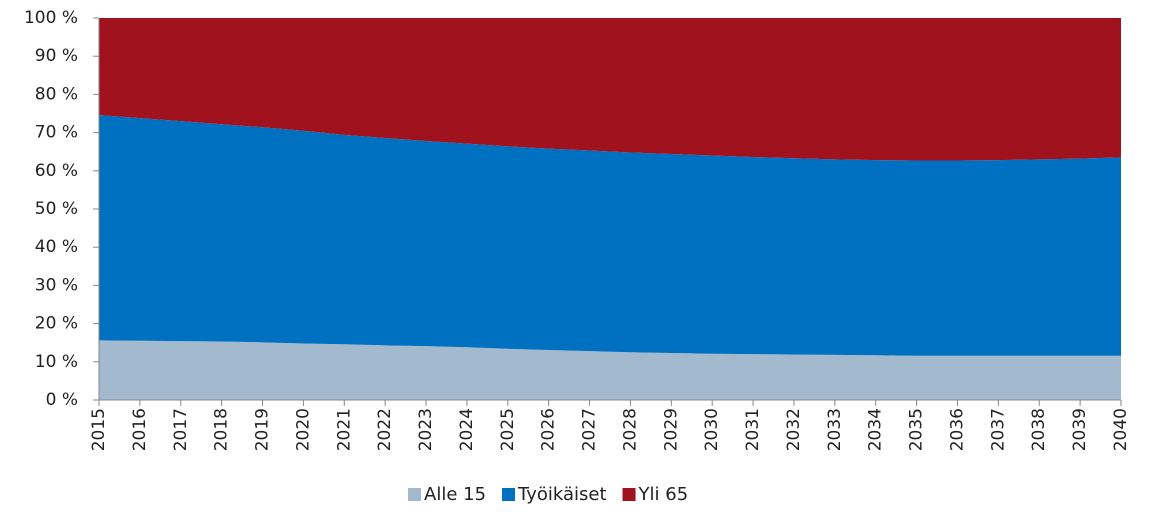 The width and height of the screenshot is (1150, 512). What do you see at coordinates (56, 362) in the screenshot?
I see `y-tick-label: 10 %` at bounding box center [56, 362].